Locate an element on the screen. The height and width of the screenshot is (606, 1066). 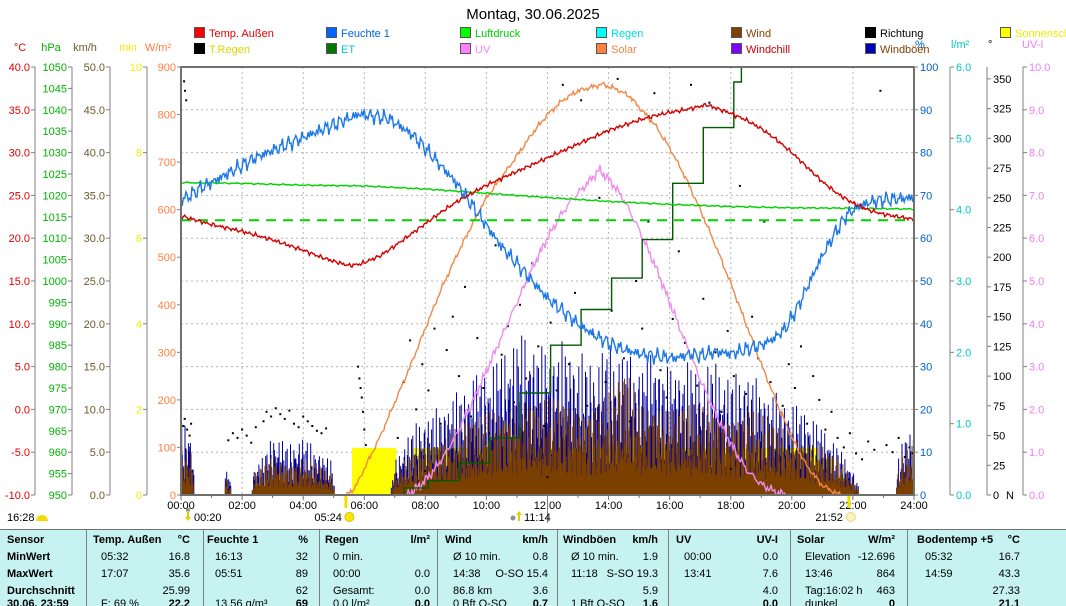
legend-item-wind: Wind is located at coordinates (751, 33).